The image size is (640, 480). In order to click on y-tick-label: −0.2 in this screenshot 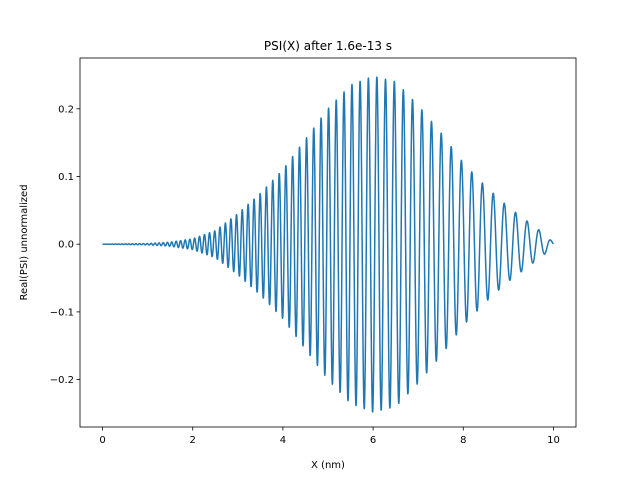, I will do `click(62, 380)`.